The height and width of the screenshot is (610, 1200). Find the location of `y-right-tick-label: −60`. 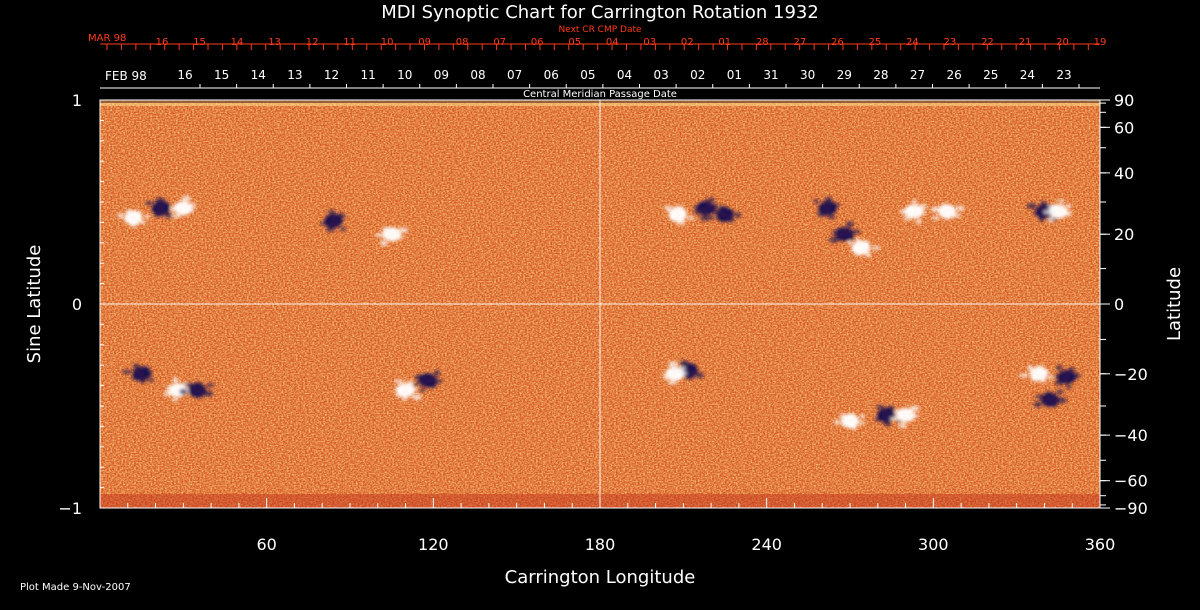

y-right-tick-label: −60 is located at coordinates (1131, 481).